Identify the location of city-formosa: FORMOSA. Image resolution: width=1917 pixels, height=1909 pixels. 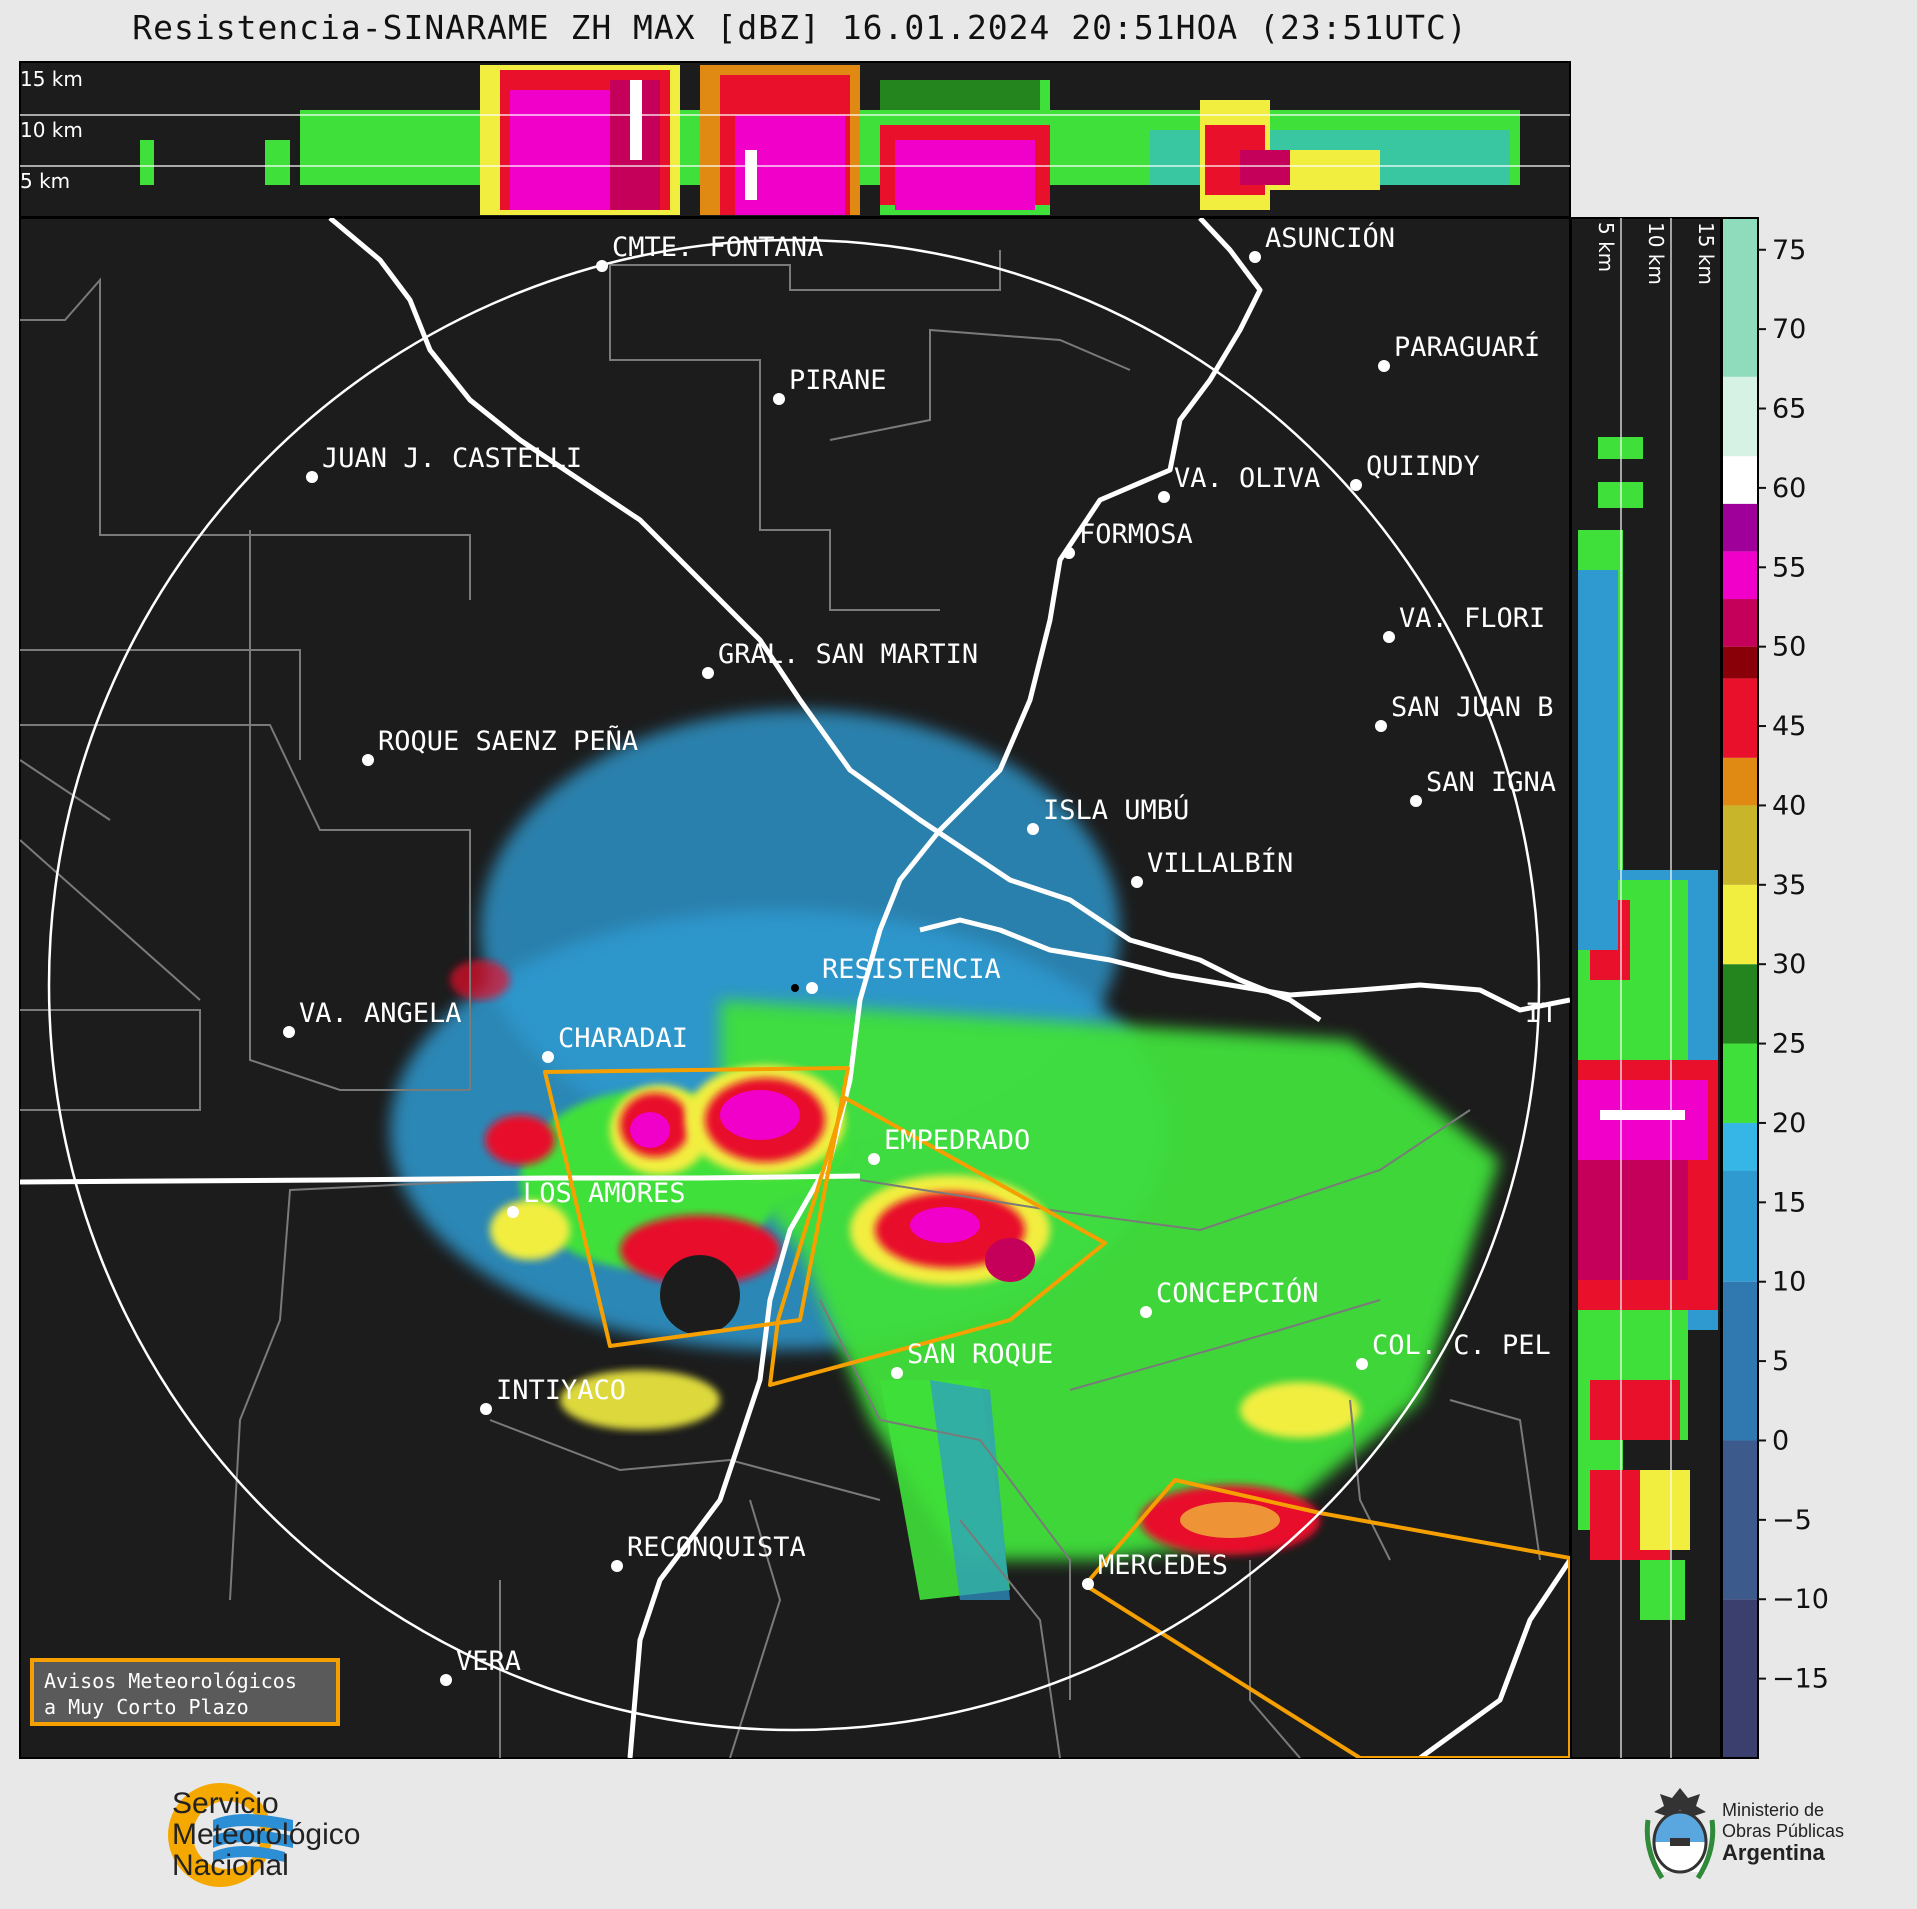
(1128, 539).